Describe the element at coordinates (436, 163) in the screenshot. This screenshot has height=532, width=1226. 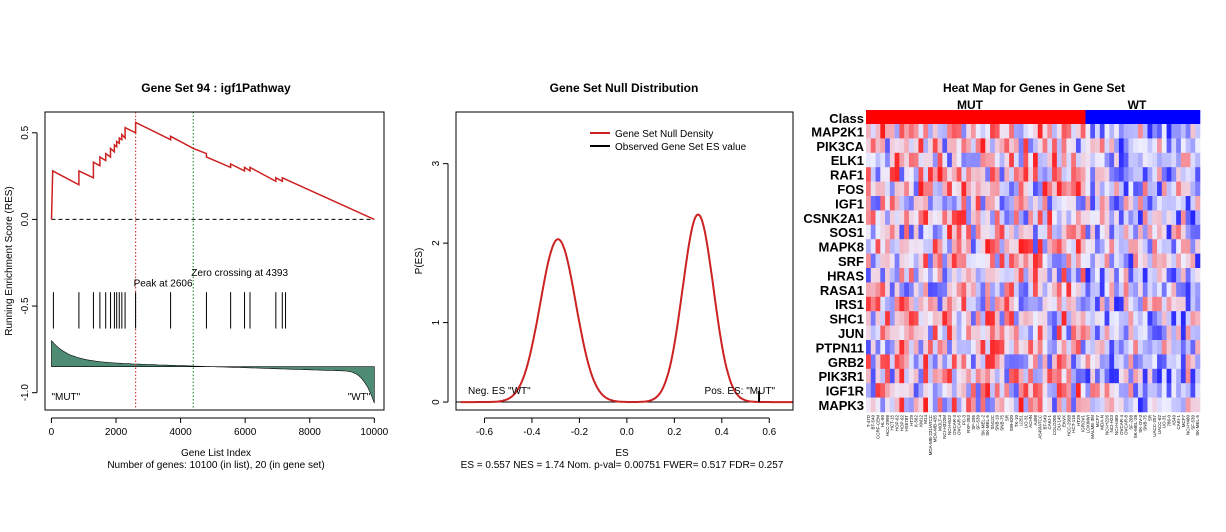
I see `y-tick-label: 3` at that location.